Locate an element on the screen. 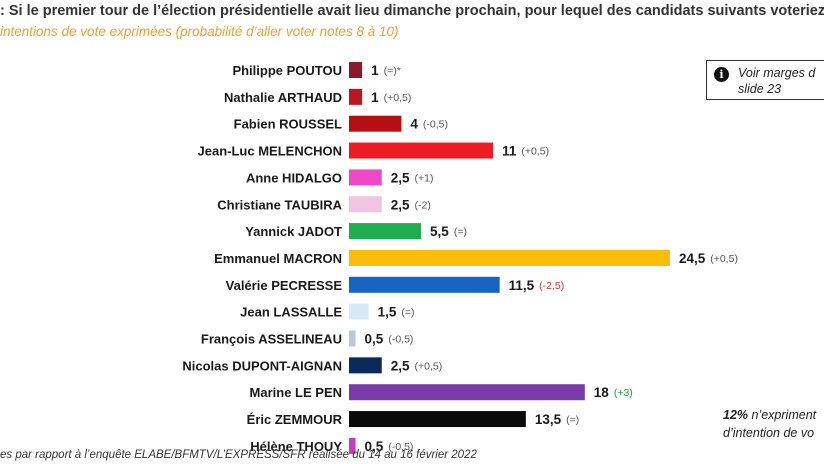 The width and height of the screenshot is (824, 464). abstention-line1: n’expriment is located at coordinates (782, 415).